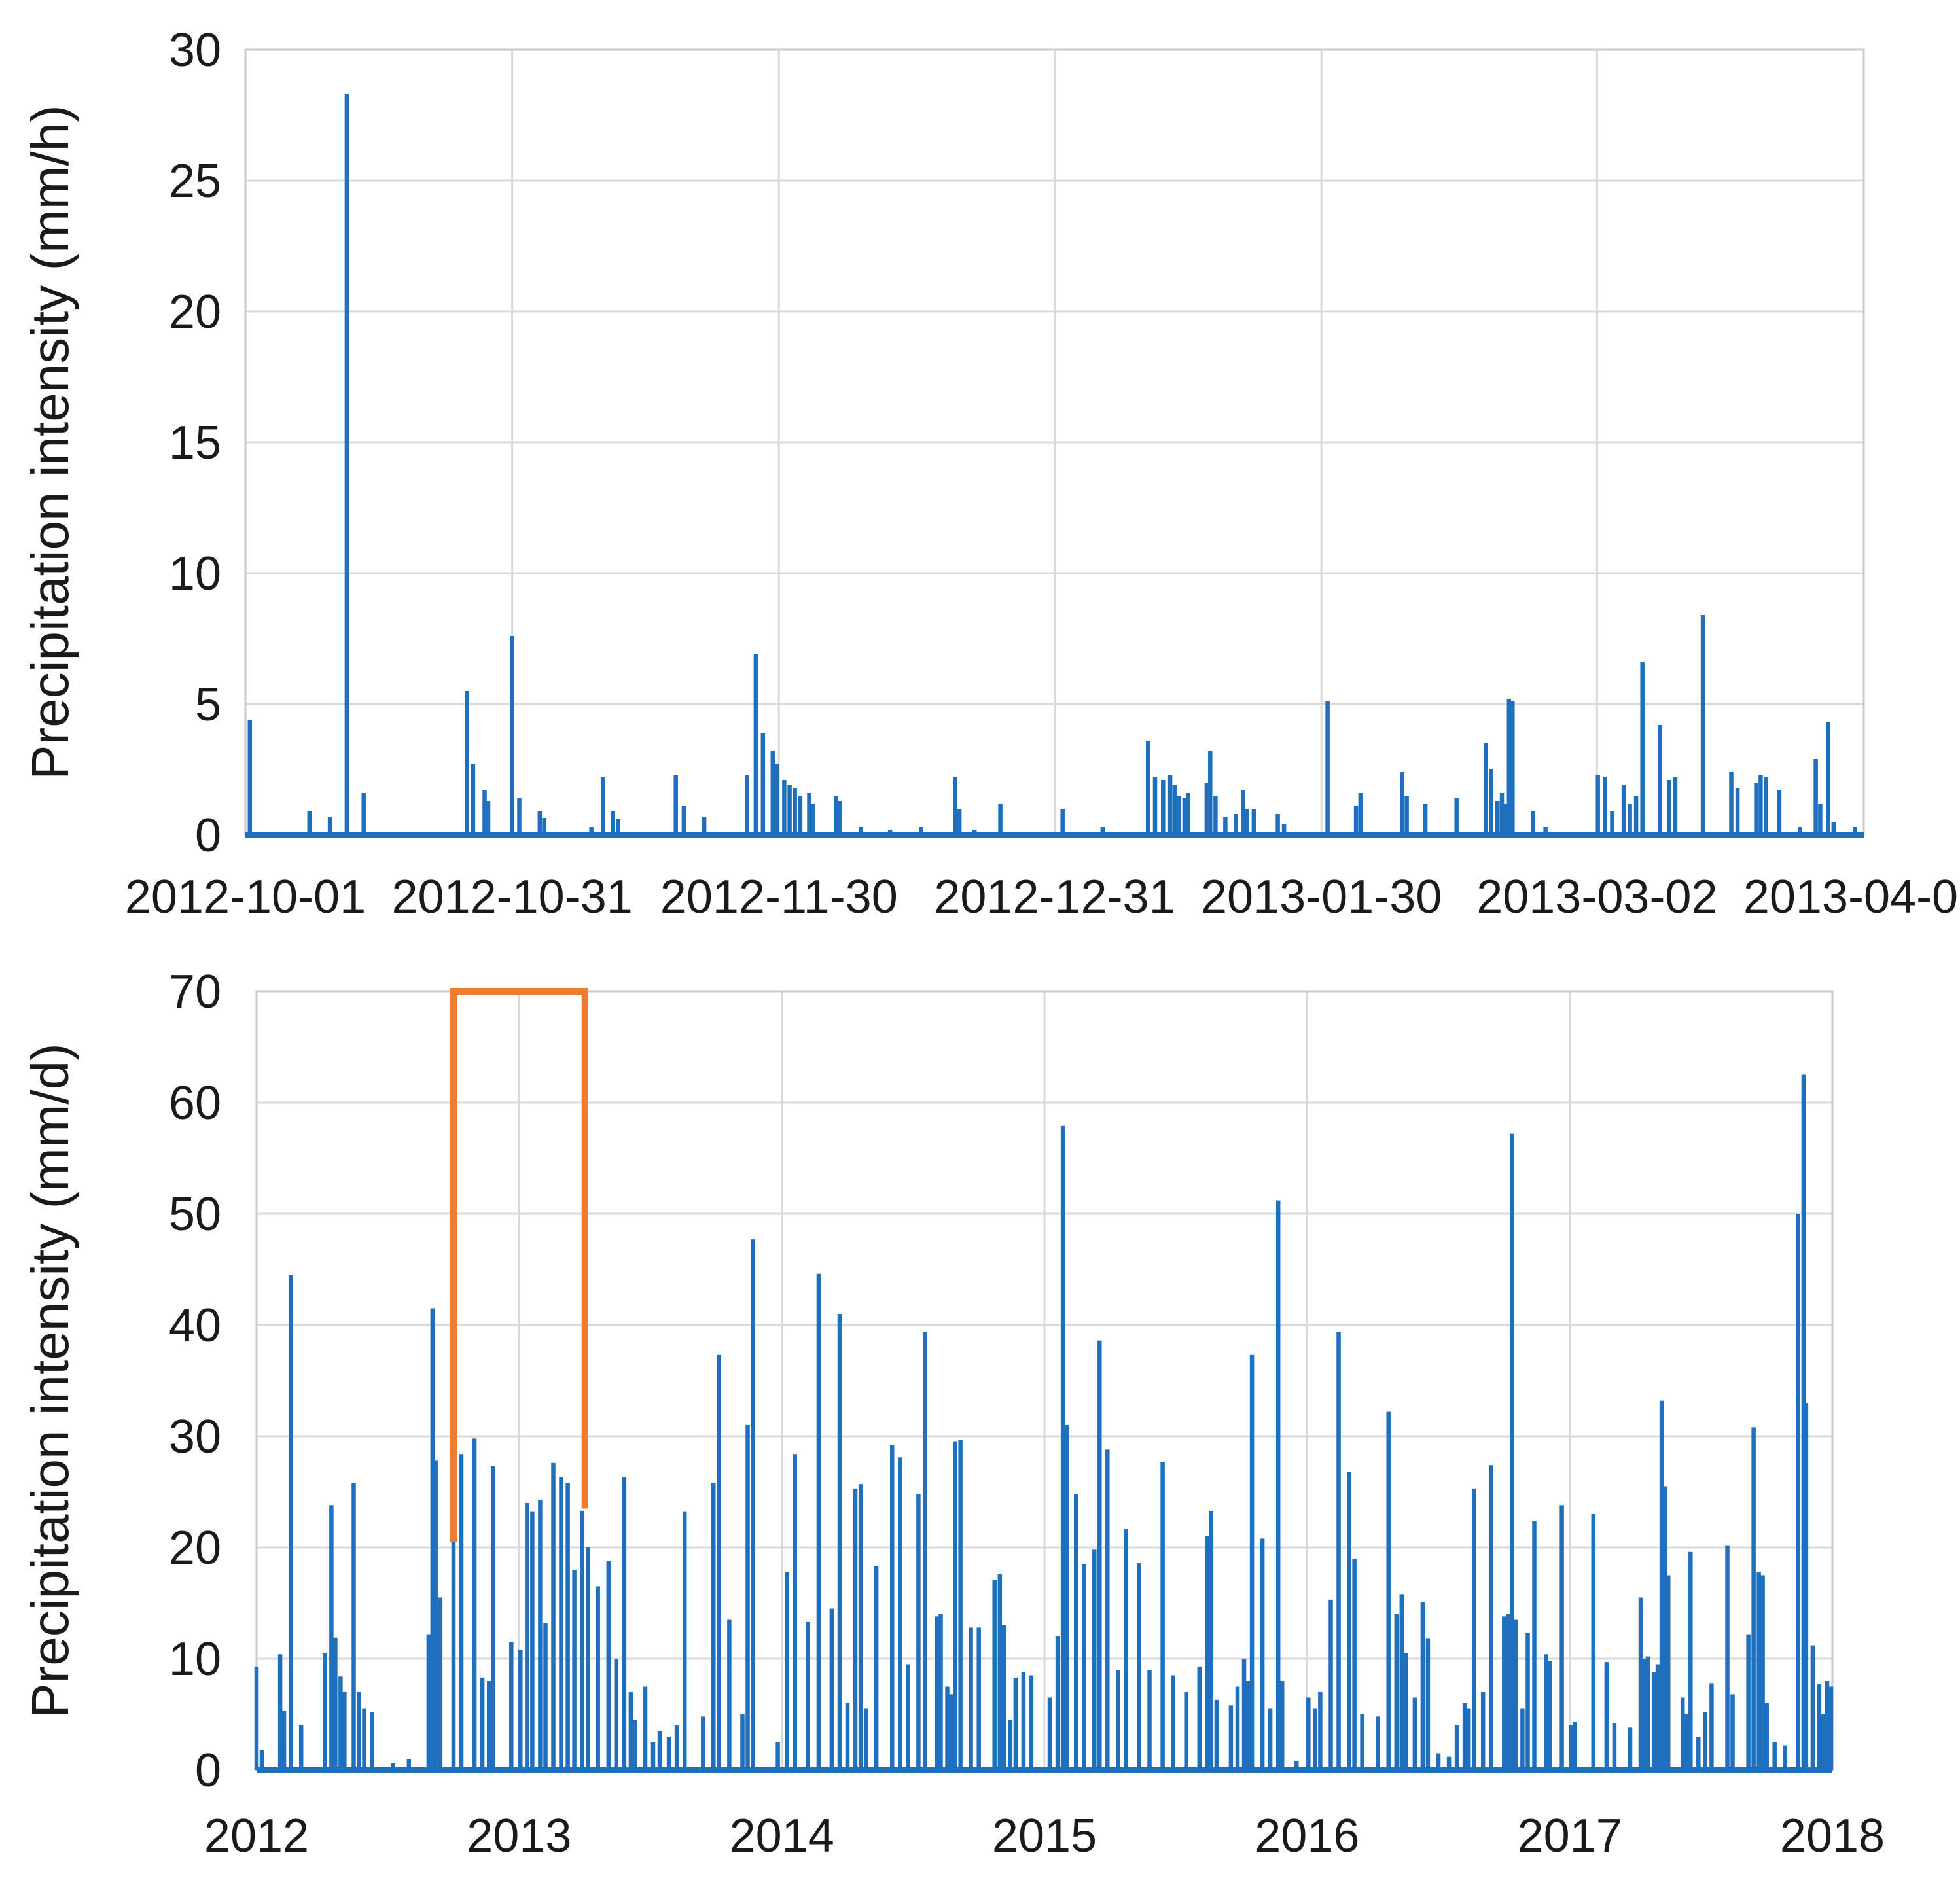  Describe the element at coordinates (50, 1380) in the screenshot. I see `daily-y-axis-title: Precipitation intensity (mm/d)` at that location.